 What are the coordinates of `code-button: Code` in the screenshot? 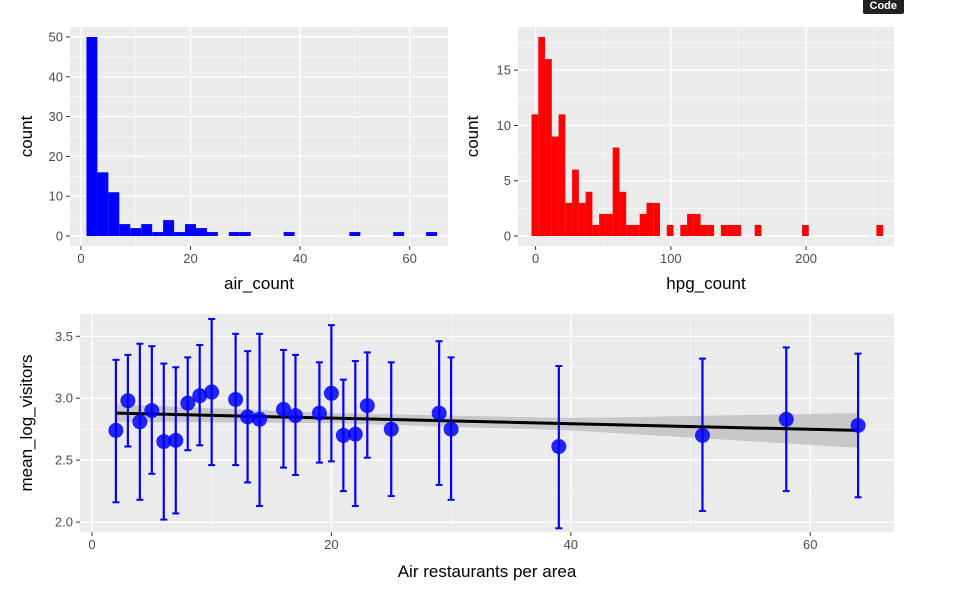 It's located at (883, 7).